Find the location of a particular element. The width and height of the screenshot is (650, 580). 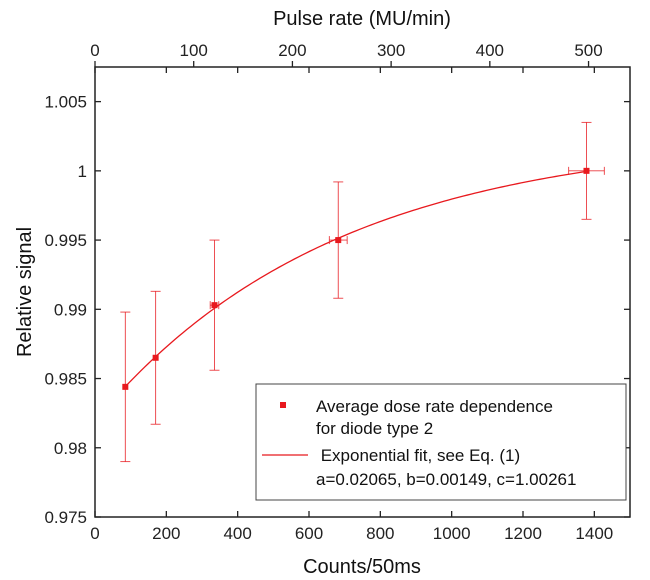

legend-box is located at coordinates (441, 442).